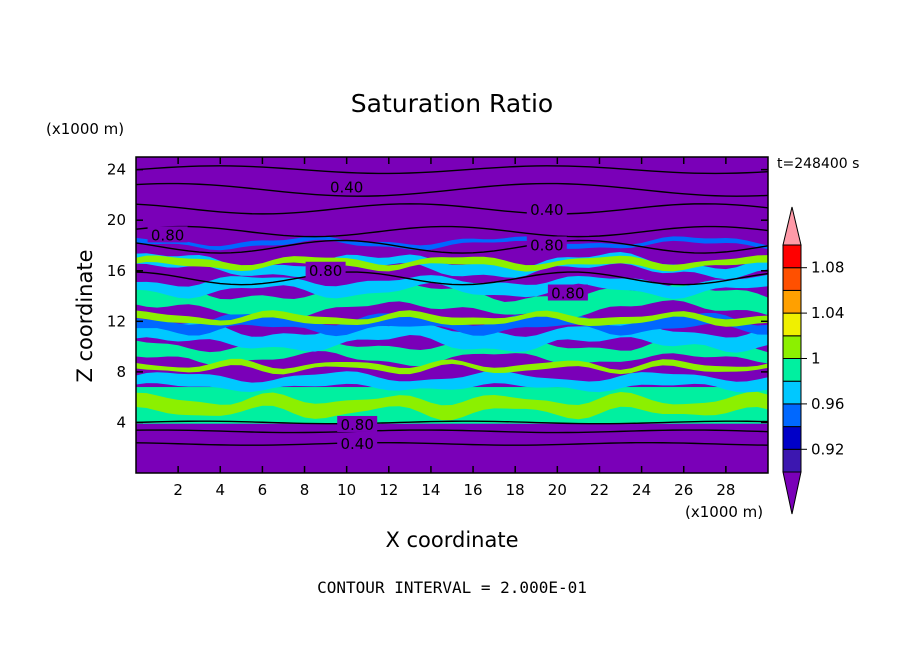  What do you see at coordinates (388, 490) in the screenshot?
I see `x-tick-label: 12` at bounding box center [388, 490].